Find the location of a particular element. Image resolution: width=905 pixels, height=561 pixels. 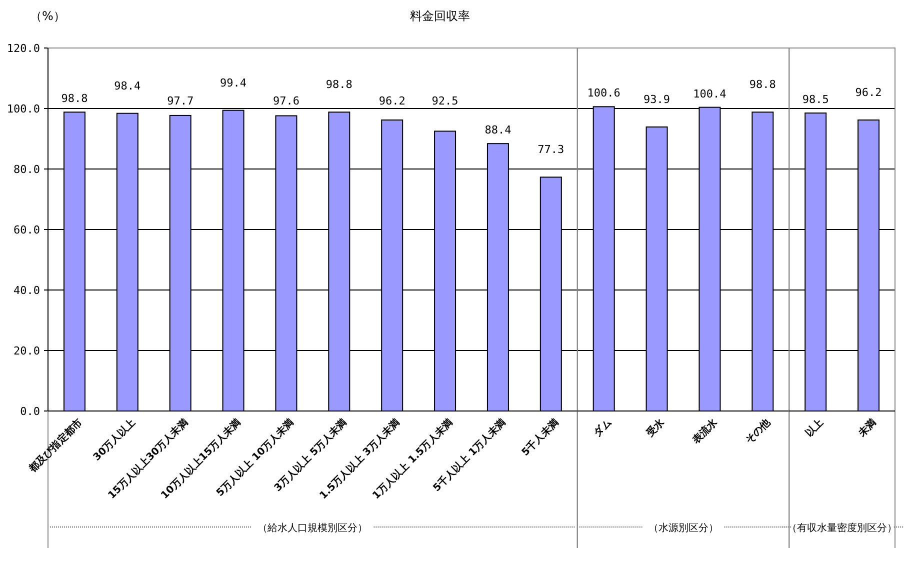

y-tick-label: 40.0 is located at coordinates (27, 290).